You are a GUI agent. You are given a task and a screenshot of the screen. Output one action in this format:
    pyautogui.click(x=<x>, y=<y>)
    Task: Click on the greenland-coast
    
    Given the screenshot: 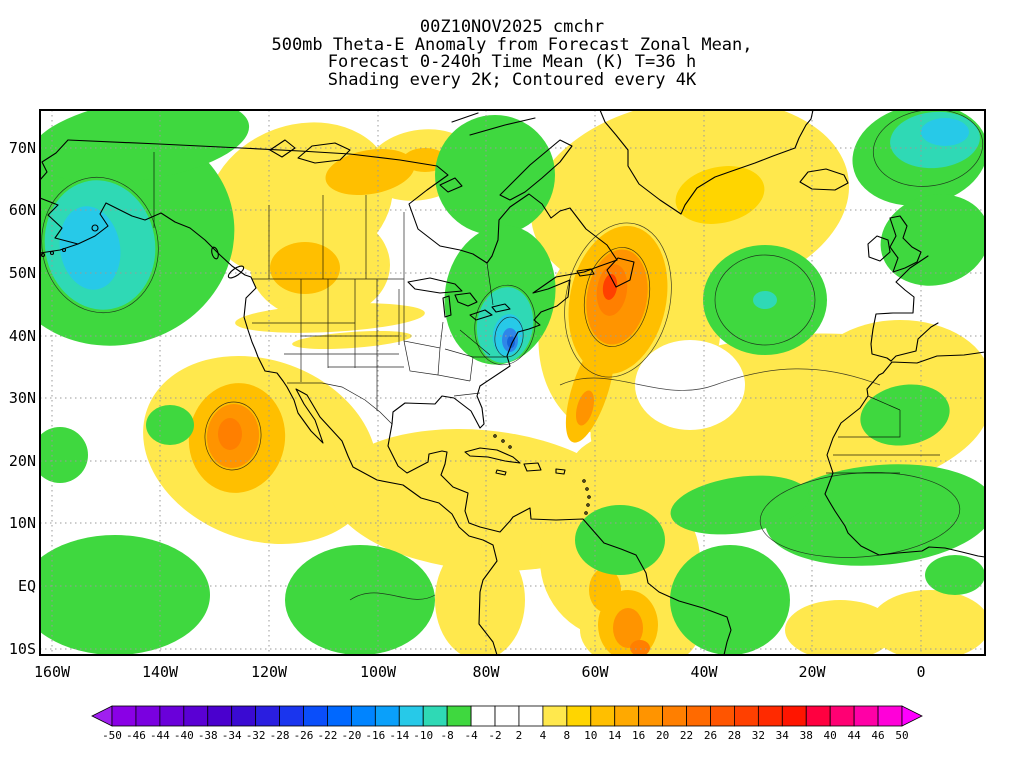 What is the action you would take?
    pyautogui.click(x=706, y=162)
    